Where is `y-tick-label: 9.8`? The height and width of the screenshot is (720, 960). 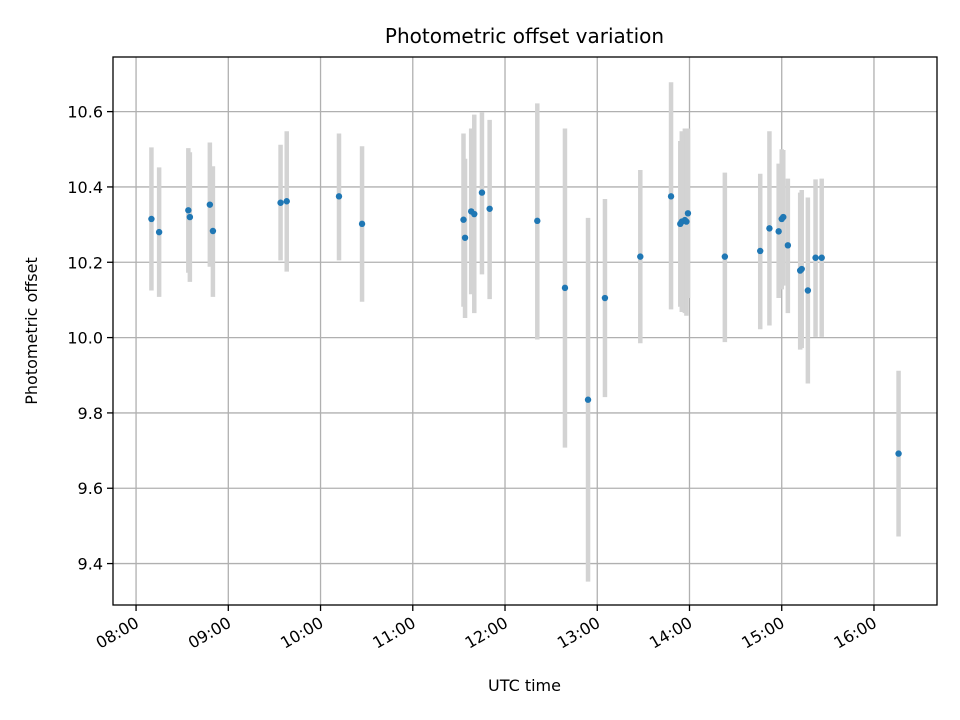 y-tick-label: 9.8 is located at coordinates (90, 413).